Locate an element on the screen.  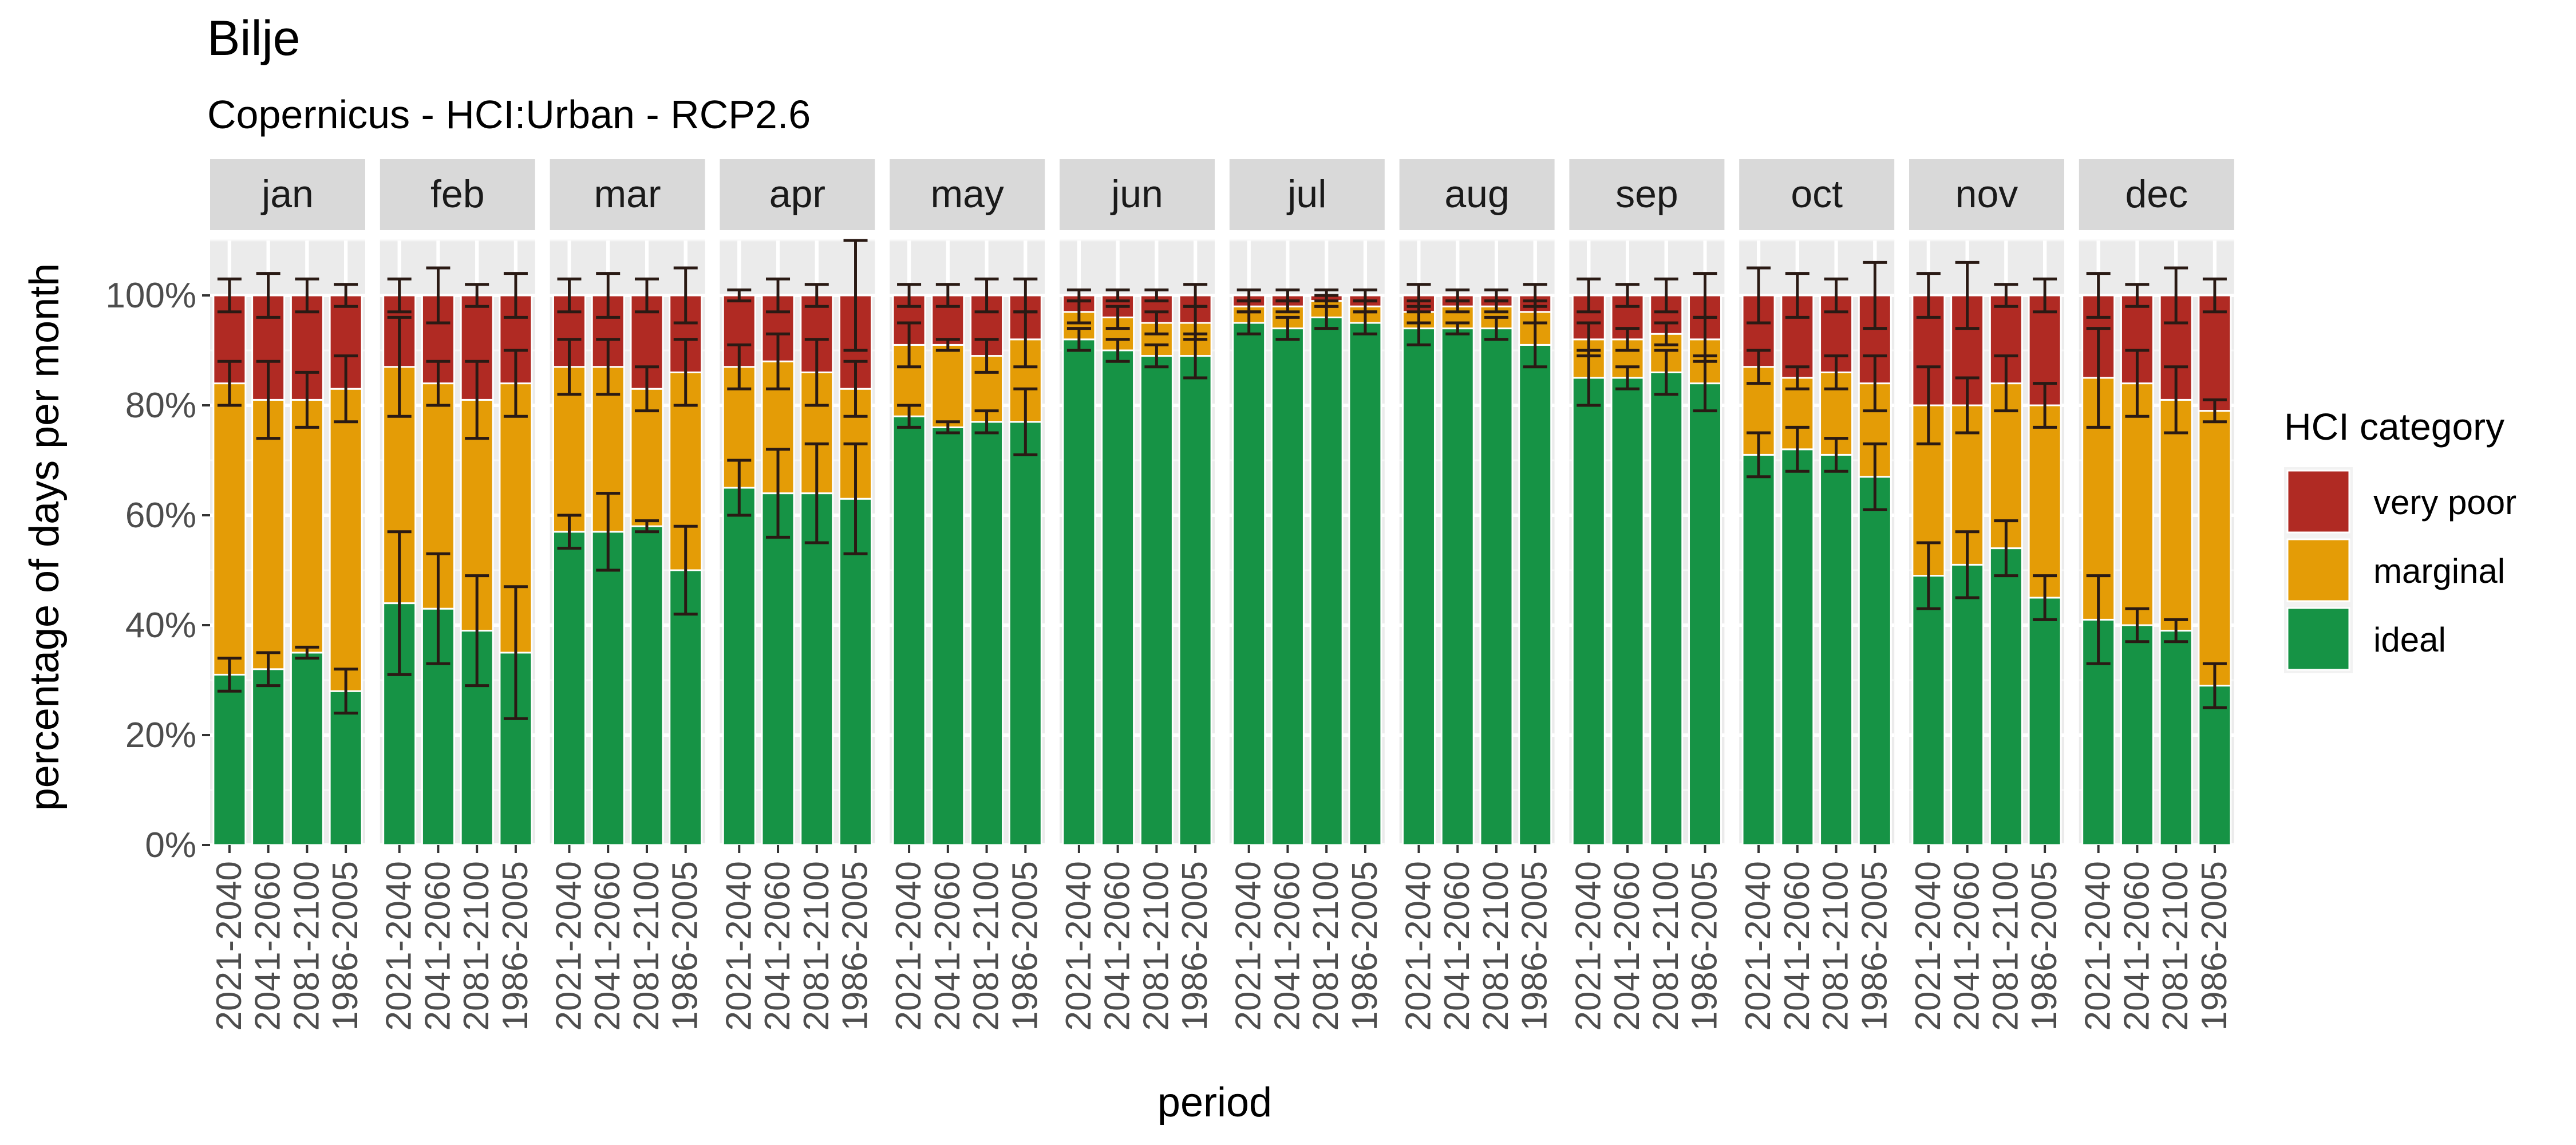
facet-label: aug is located at coordinates (1476, 194).